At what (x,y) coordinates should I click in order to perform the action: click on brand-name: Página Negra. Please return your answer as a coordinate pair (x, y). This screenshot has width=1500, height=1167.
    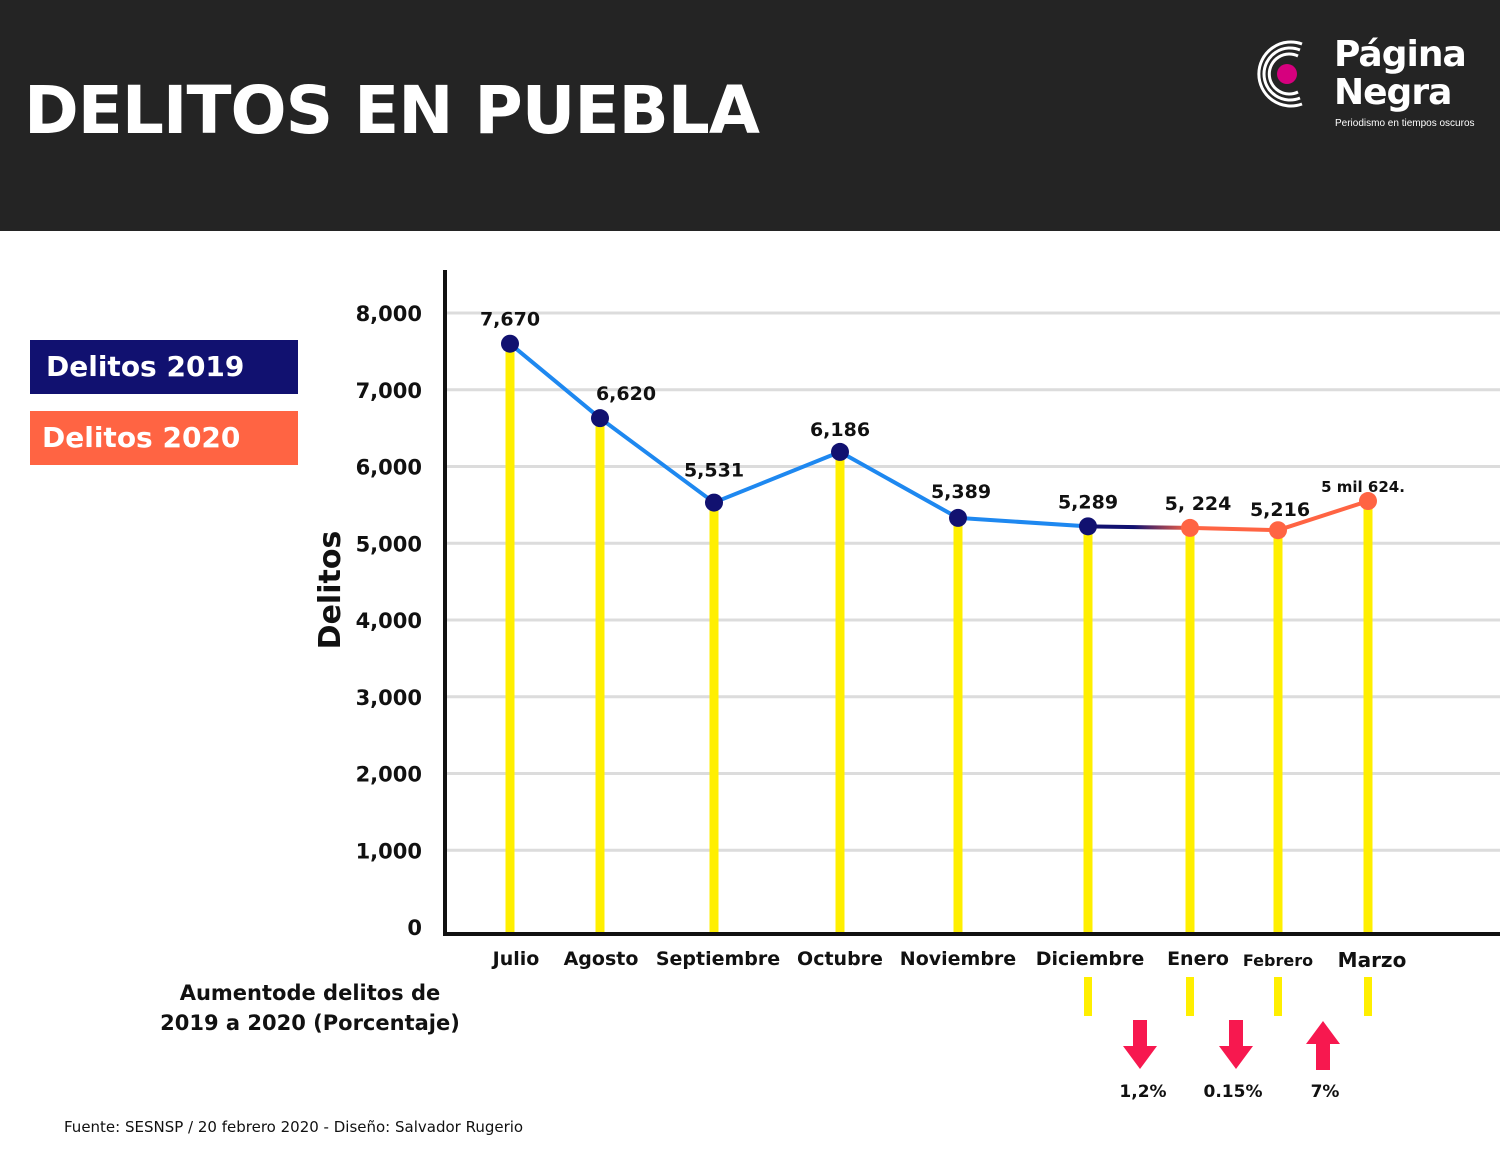
    Looking at the image, I should click on (1400, 73).